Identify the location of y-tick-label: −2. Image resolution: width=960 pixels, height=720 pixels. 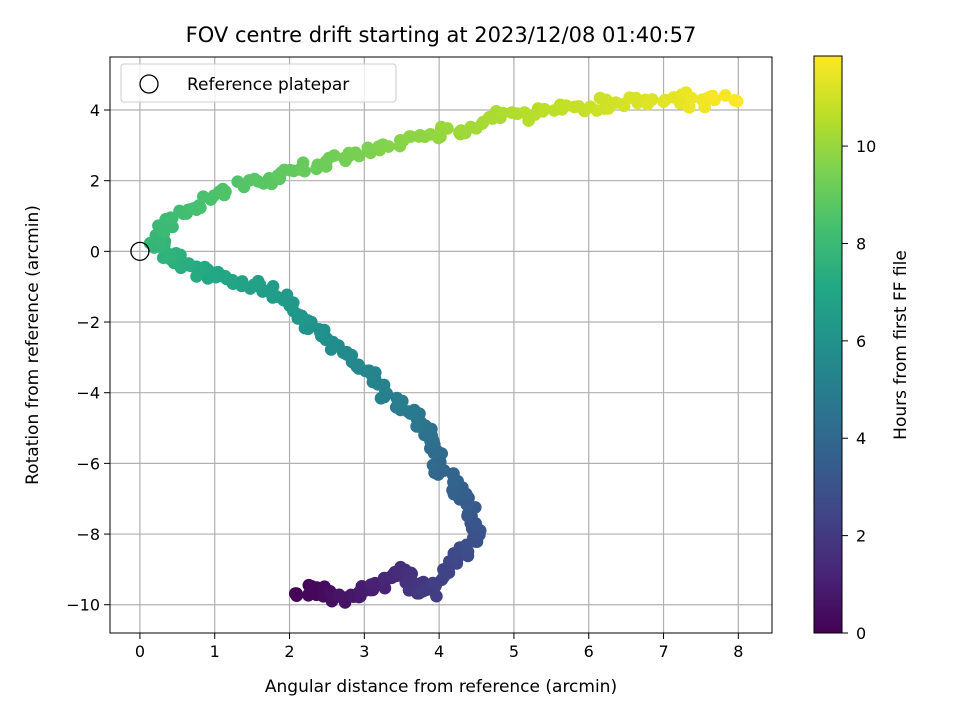
(88, 322).